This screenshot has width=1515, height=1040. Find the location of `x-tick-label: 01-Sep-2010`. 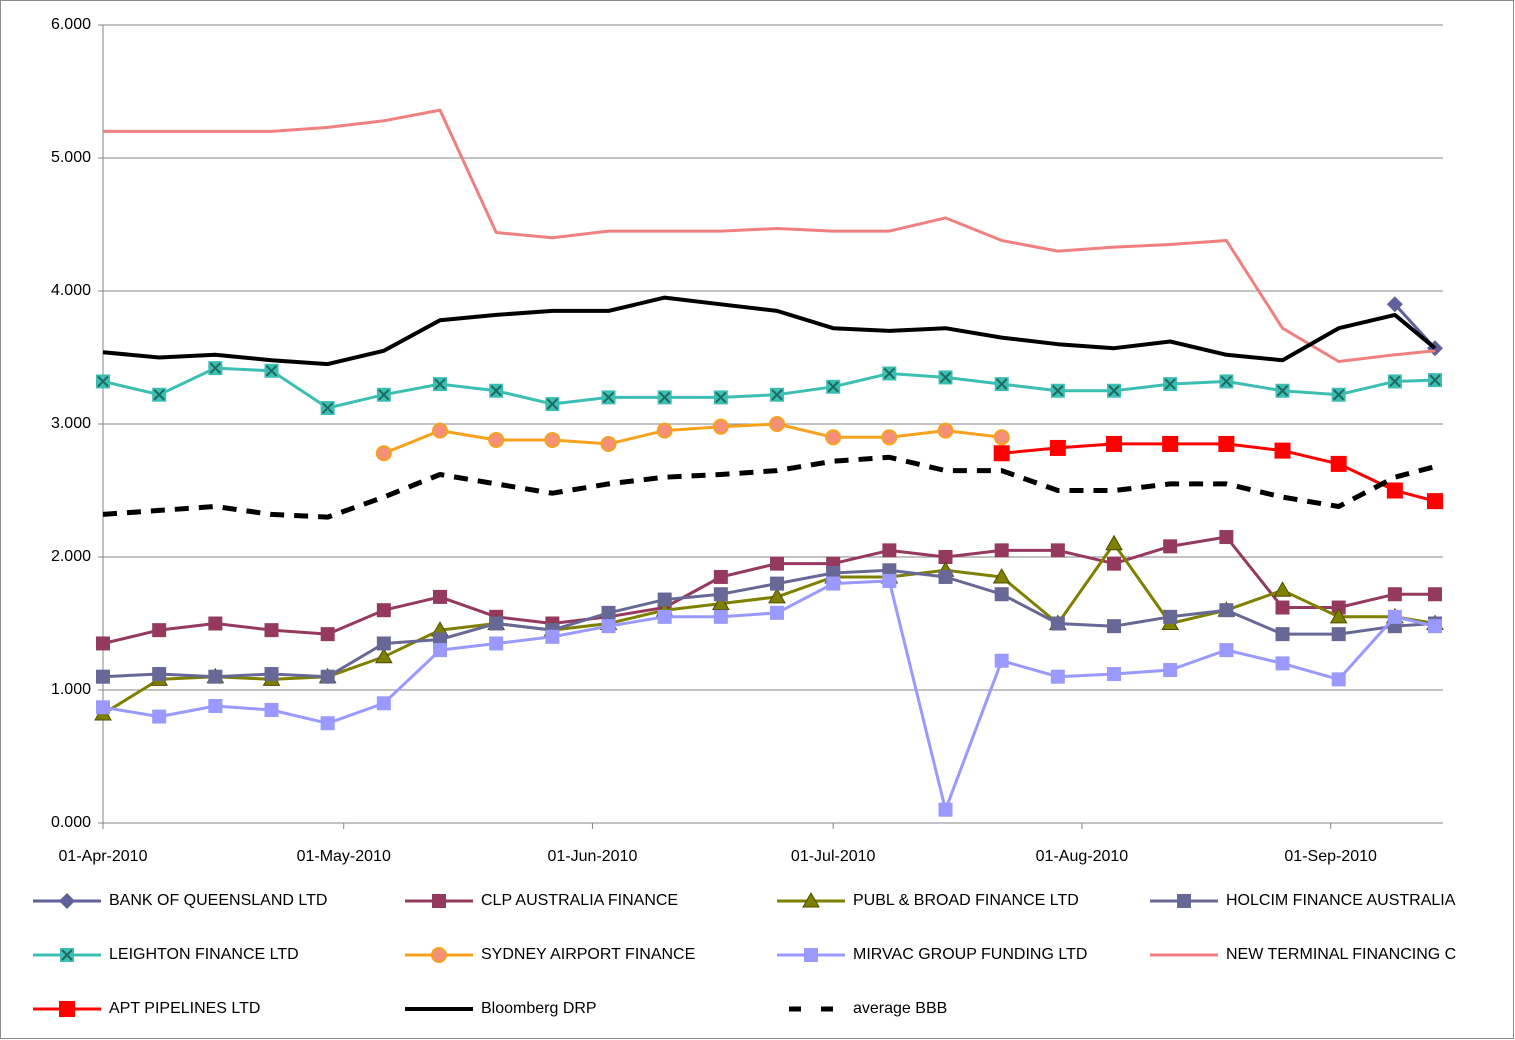

x-tick-label: 01-Sep-2010 is located at coordinates (1330, 856).